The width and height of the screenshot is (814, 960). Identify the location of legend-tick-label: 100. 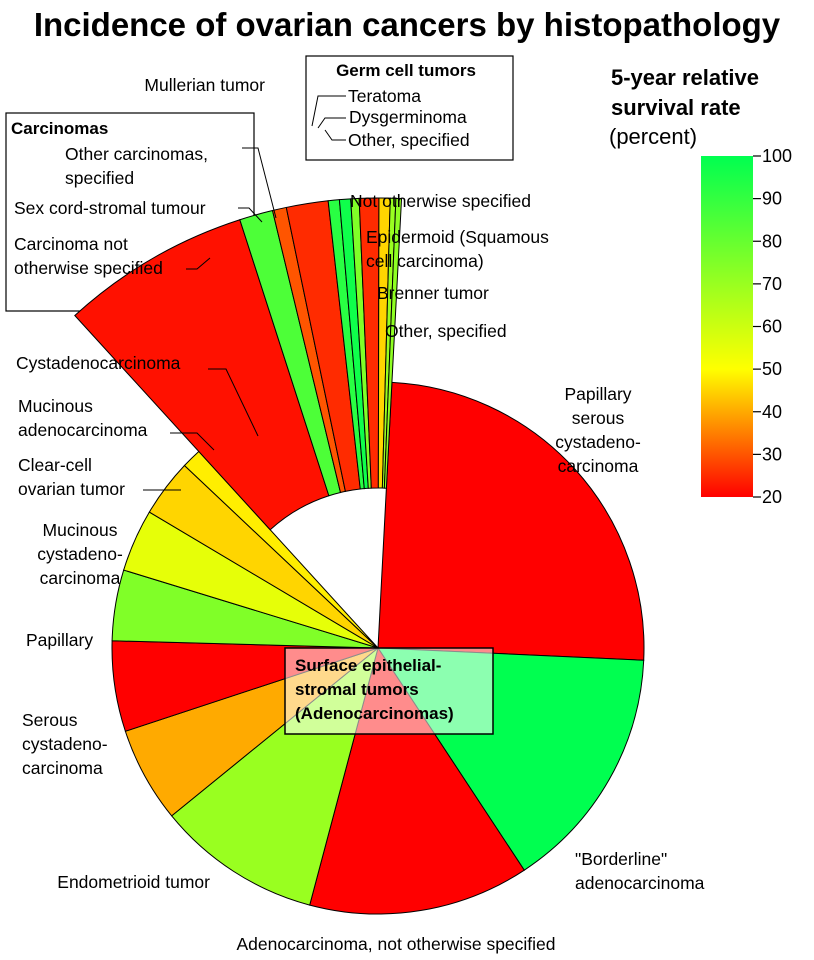
(777, 156).